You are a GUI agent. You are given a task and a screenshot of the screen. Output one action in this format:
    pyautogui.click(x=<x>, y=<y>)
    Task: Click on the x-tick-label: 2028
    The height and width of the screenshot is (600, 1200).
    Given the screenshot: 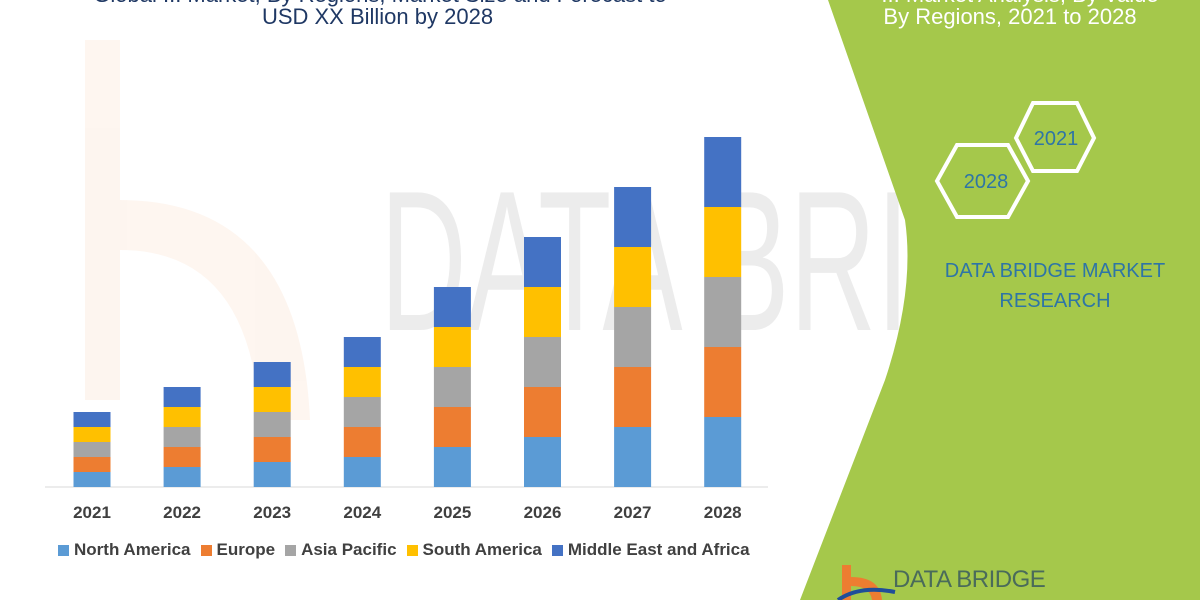 What is the action you would take?
    pyautogui.click(x=723, y=512)
    